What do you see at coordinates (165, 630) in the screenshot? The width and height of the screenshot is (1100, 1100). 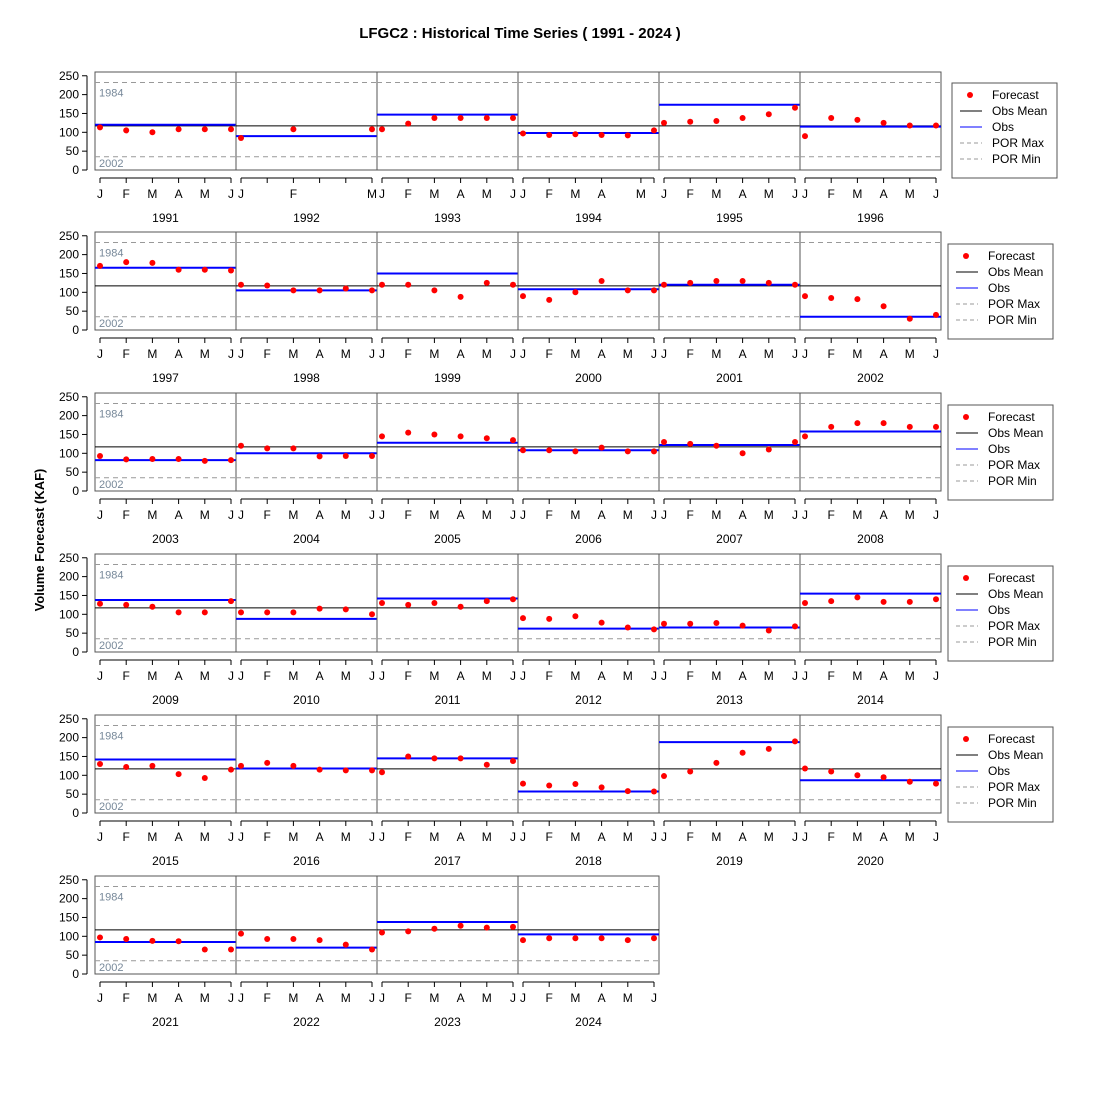 I see `panel-2009: 1984 2002 J F M A M J 2009` at bounding box center [165, 630].